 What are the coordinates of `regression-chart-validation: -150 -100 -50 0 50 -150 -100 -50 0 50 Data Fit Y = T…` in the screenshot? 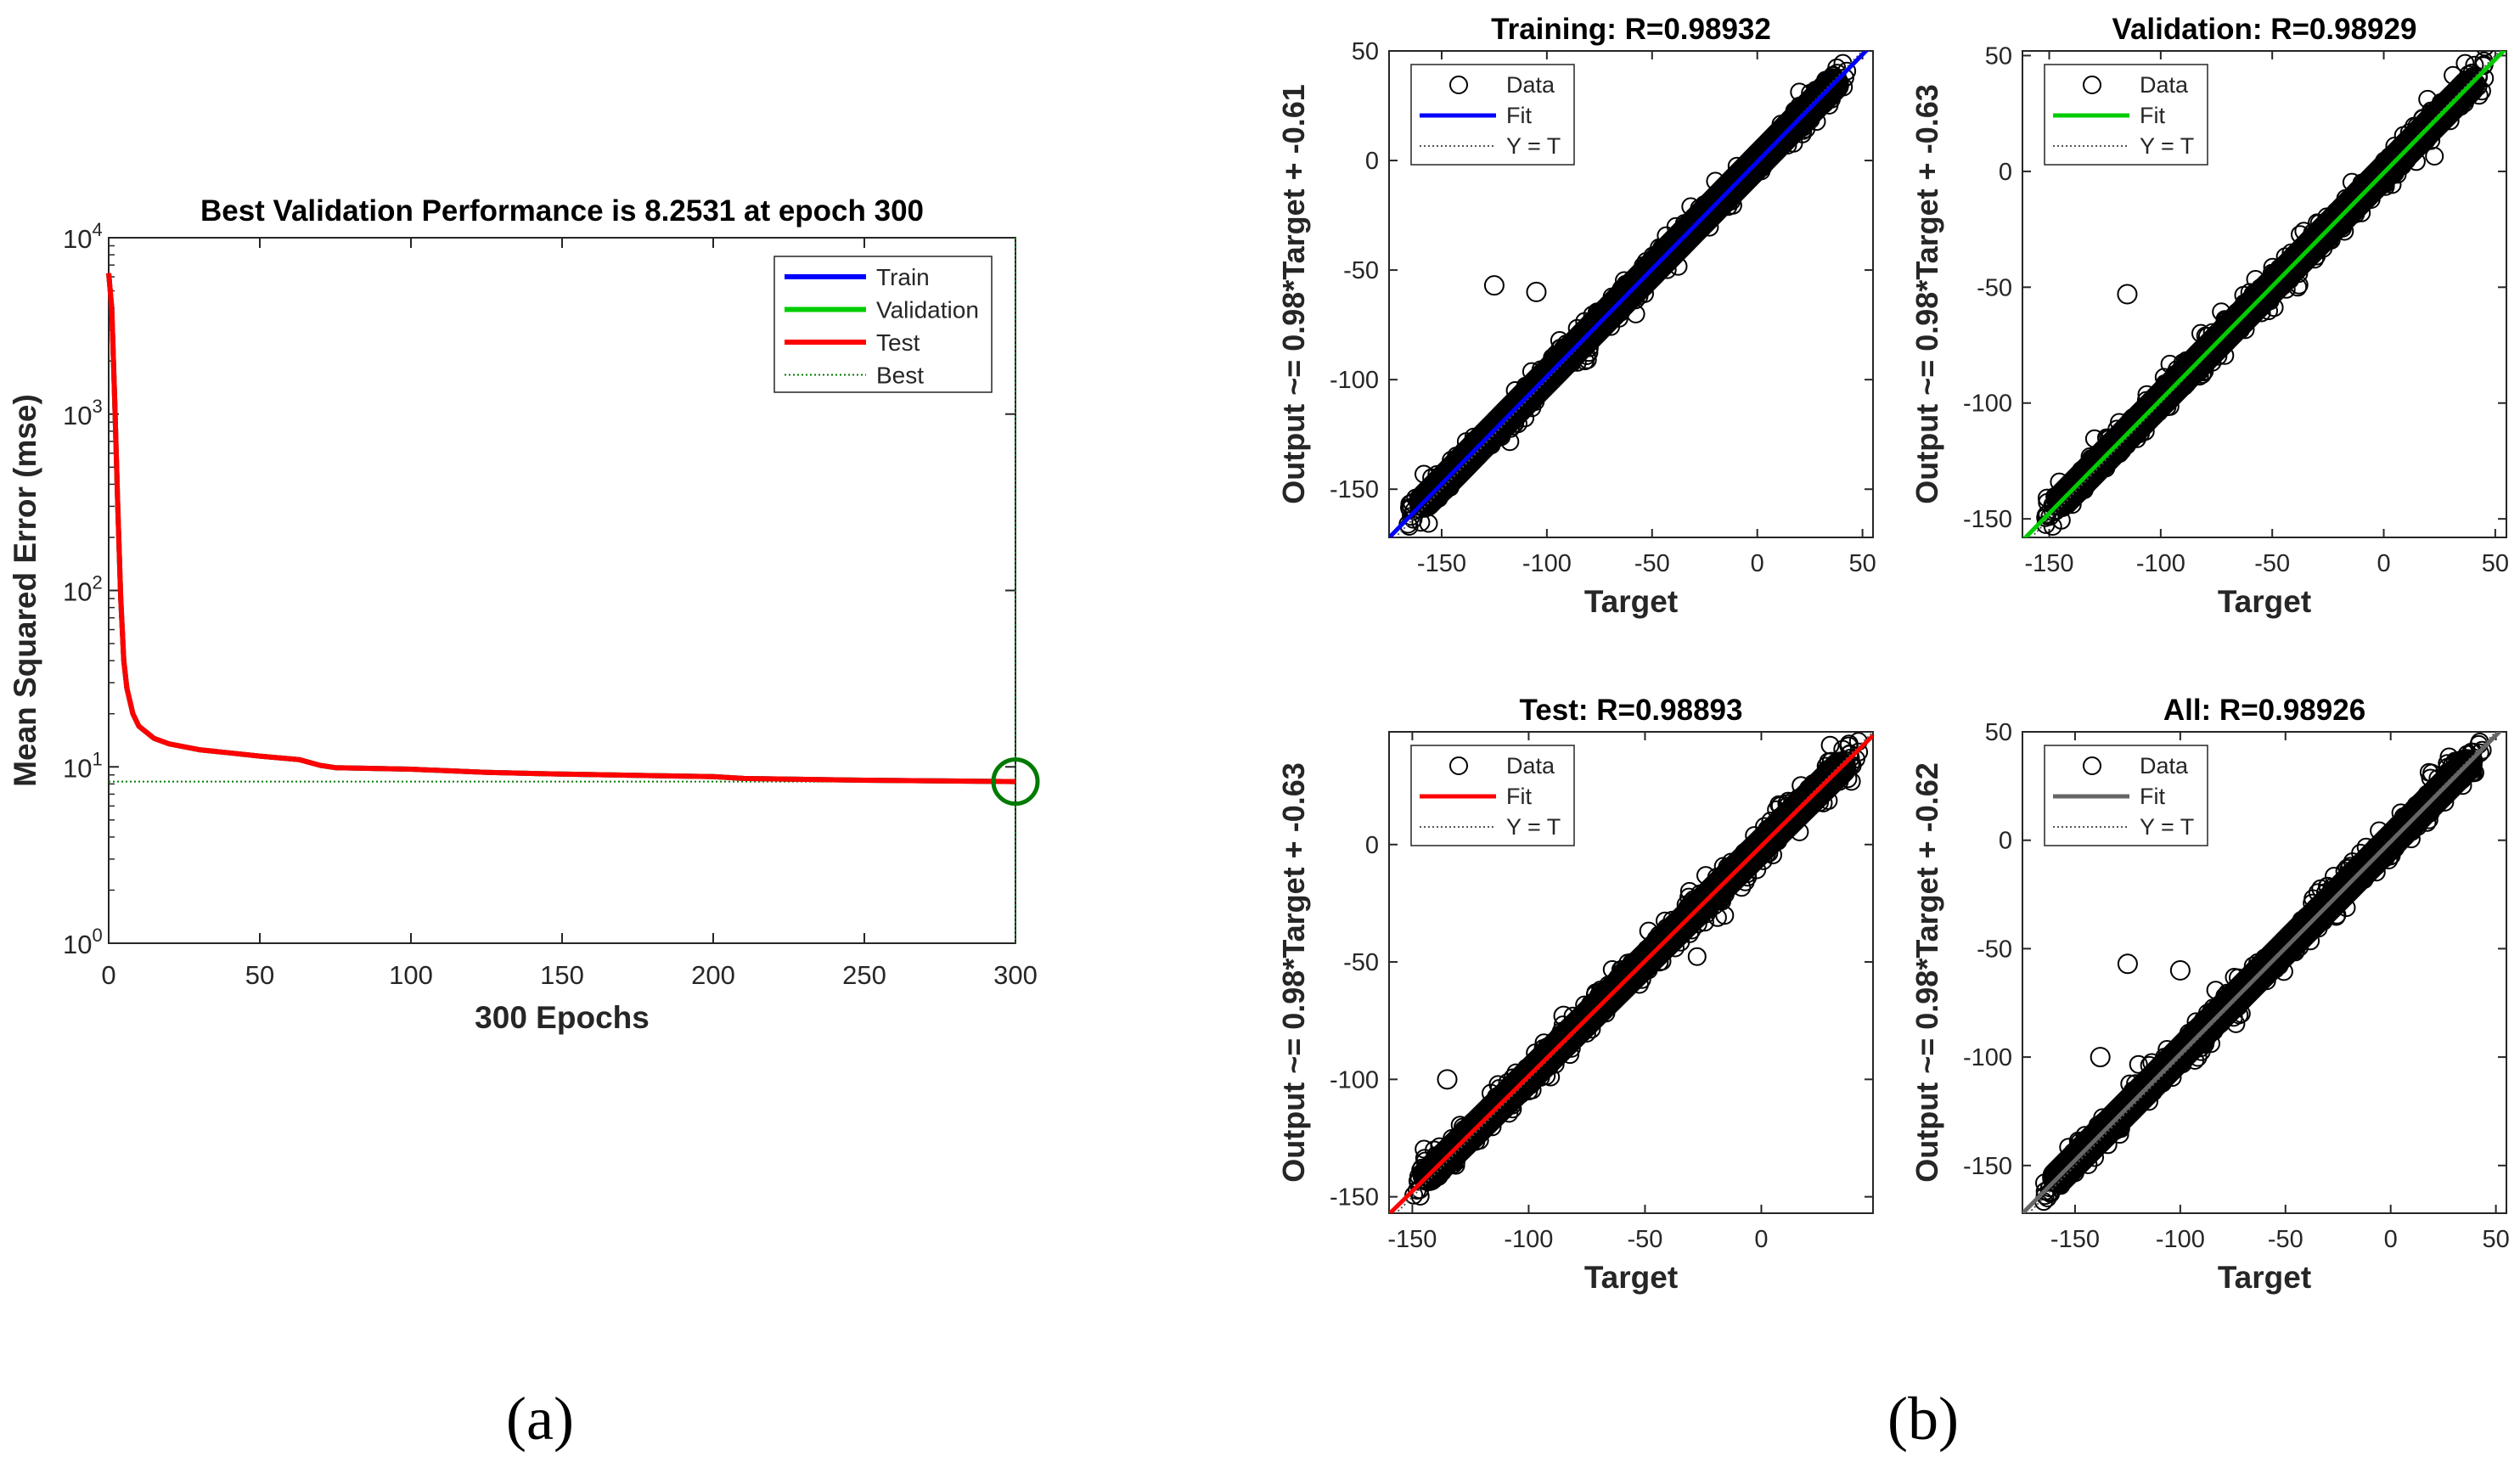 It's located at (2210, 316).